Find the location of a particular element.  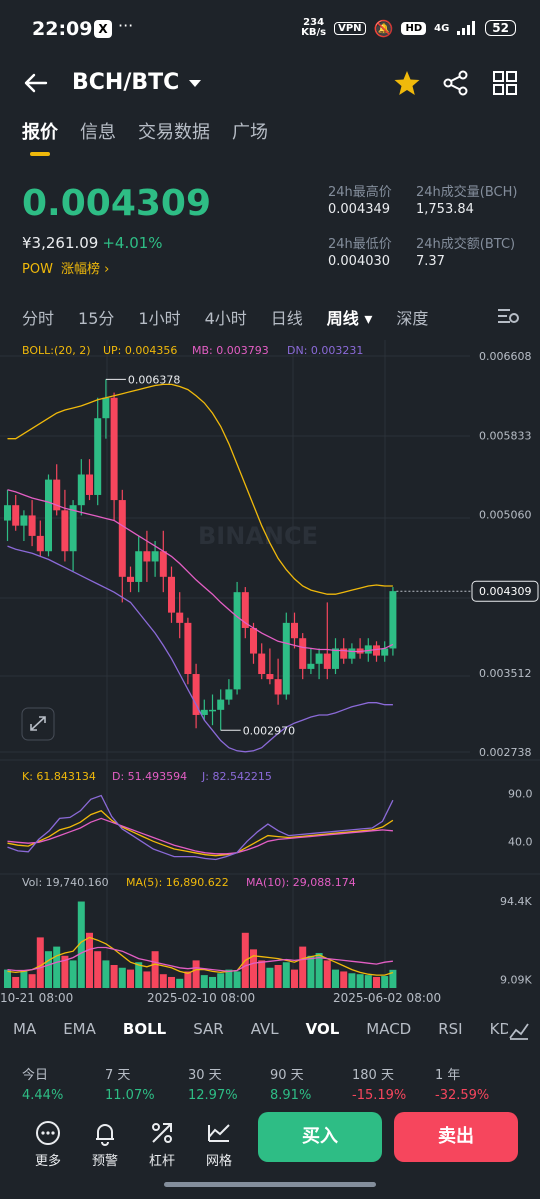

more-dots-icon is located at coordinates (48, 1133).